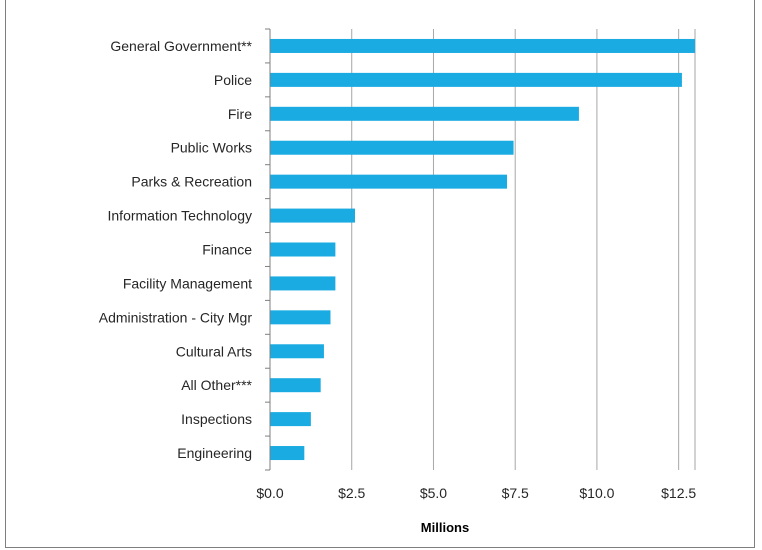  I want to click on category-label: Police, so click(233, 80).